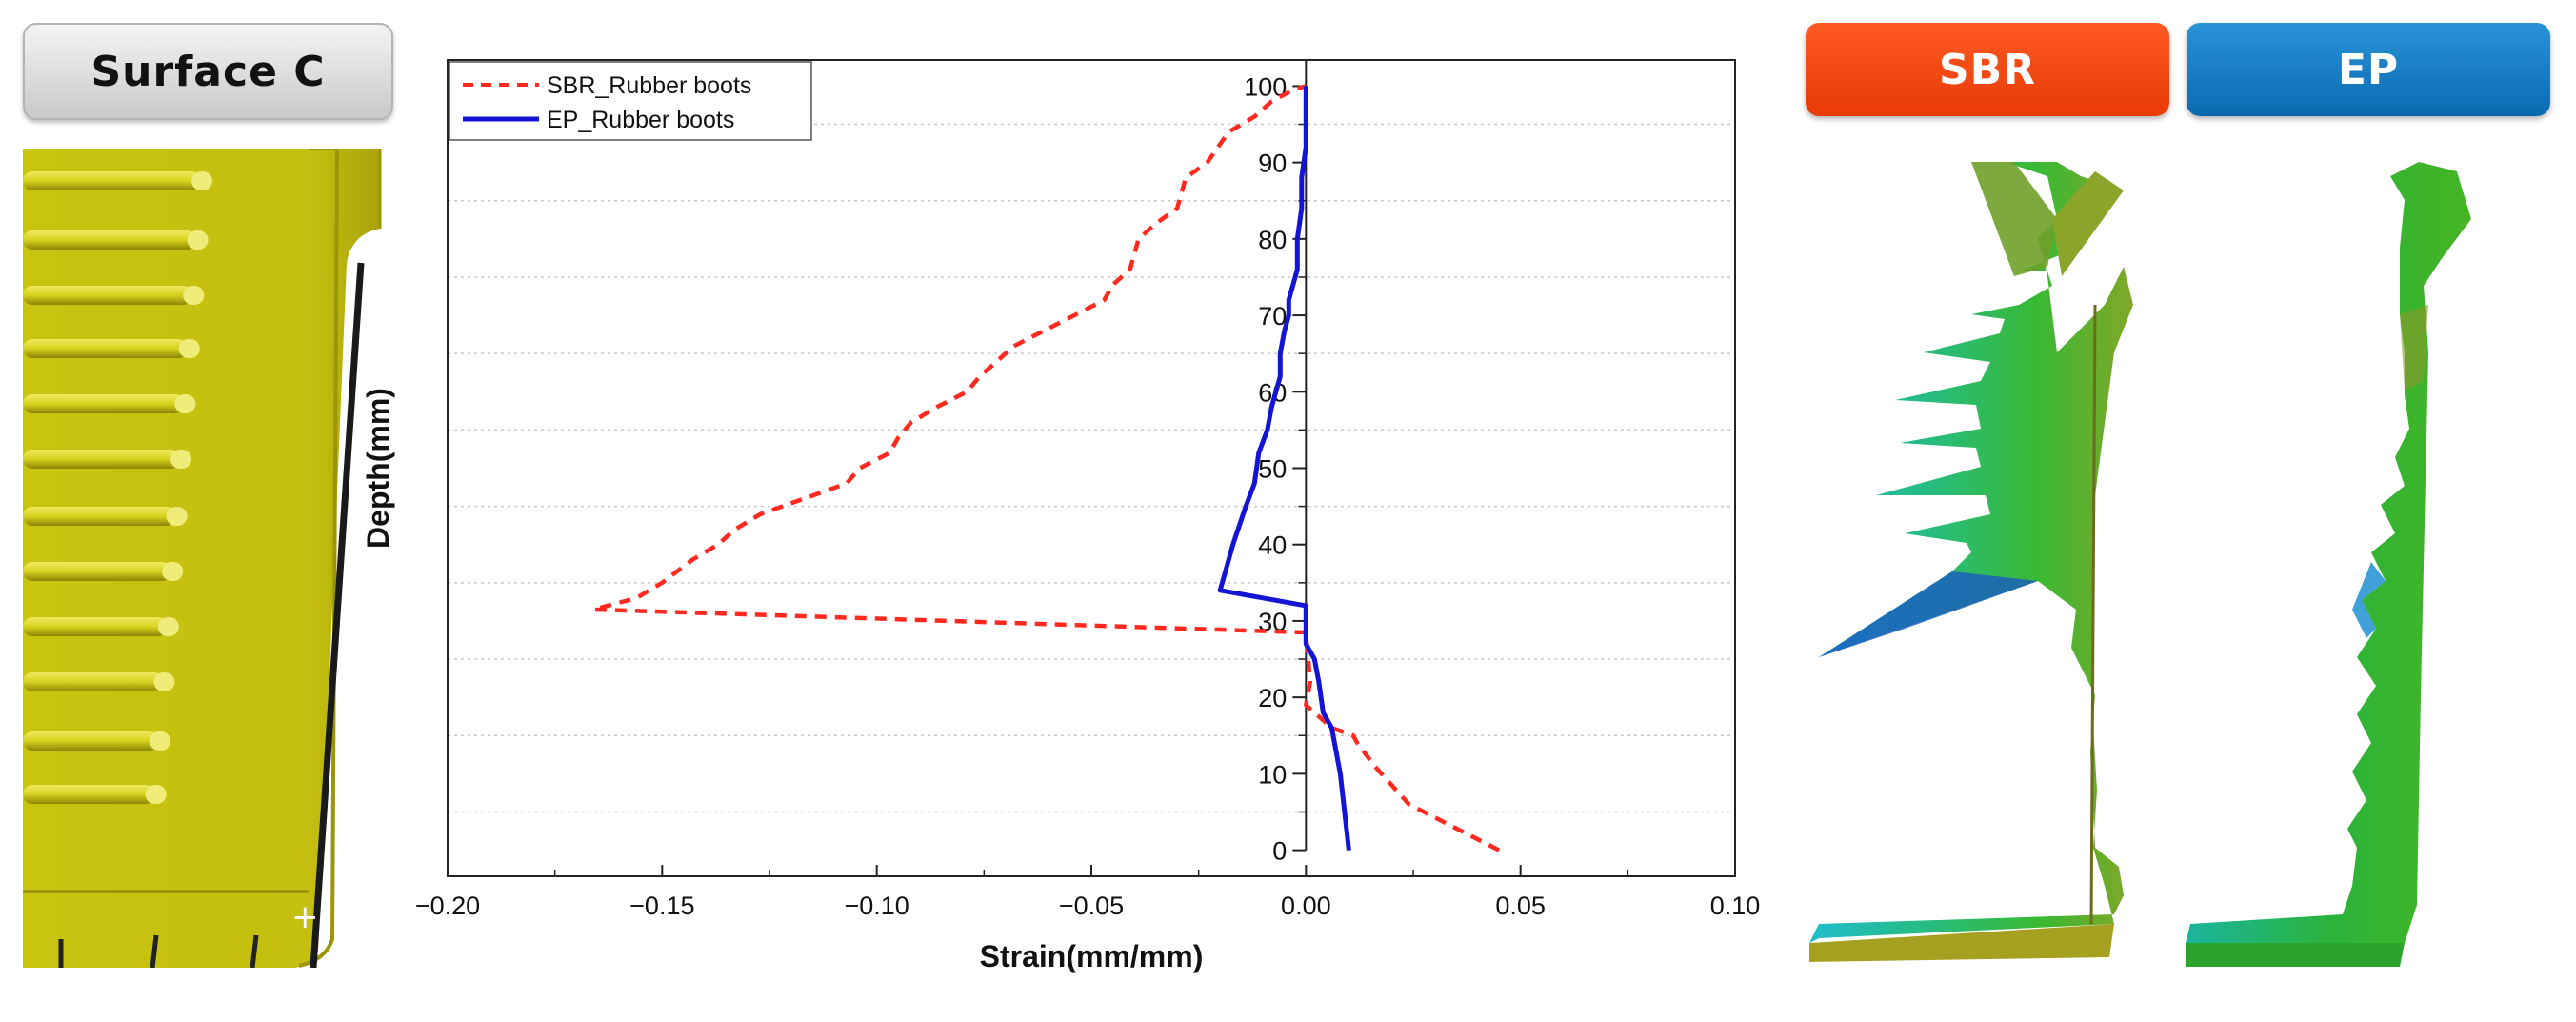  I want to click on ep-base, so click(2295, 955).